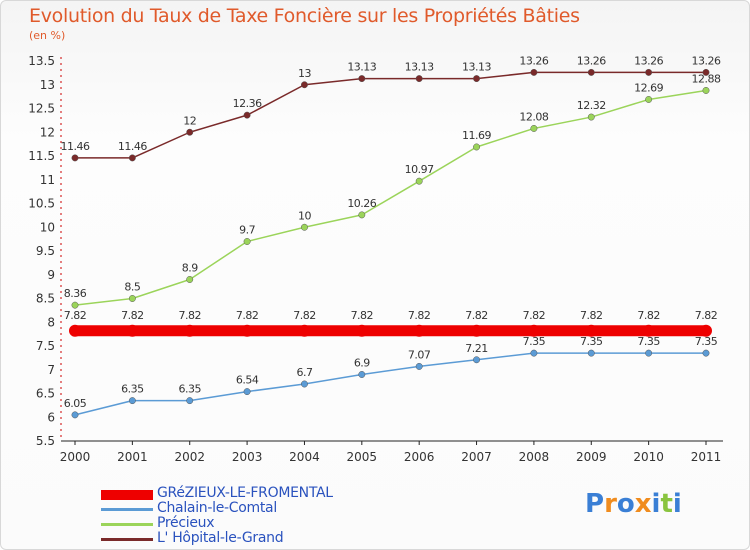 This screenshot has height=550, width=750. I want to click on x-tick-label: 2004, so click(304, 457).